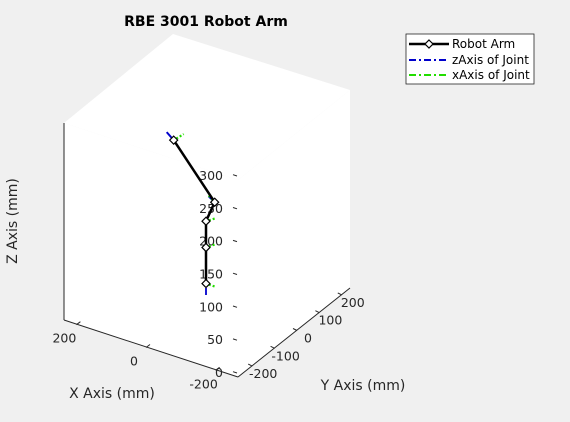 This screenshot has width=570, height=422. I want to click on z-tick-label: 100, so click(211, 306).